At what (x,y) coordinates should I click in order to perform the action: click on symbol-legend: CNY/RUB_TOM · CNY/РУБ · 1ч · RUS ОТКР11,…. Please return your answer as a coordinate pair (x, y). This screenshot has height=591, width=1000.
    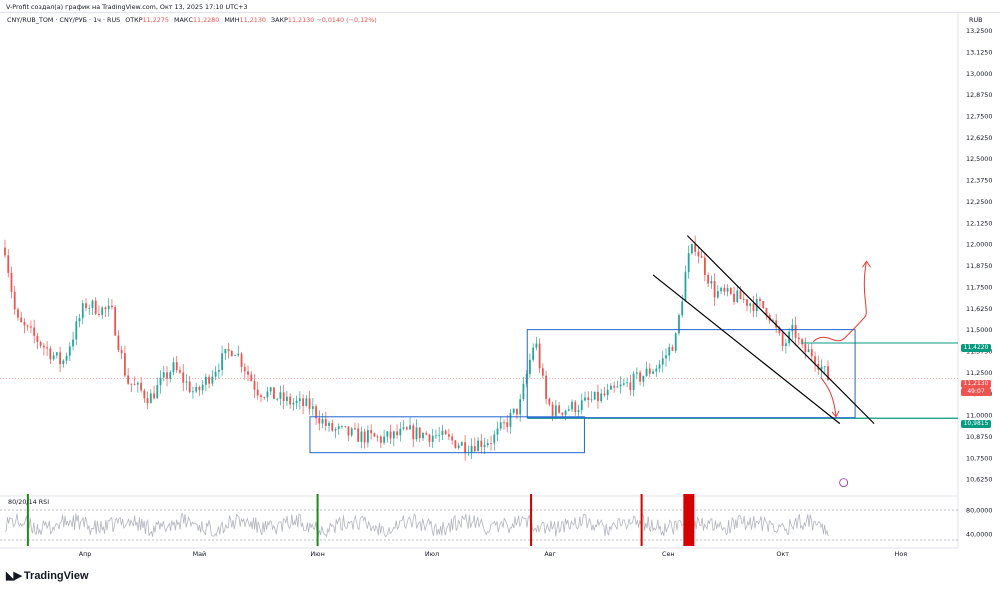
    Looking at the image, I should click on (192, 20).